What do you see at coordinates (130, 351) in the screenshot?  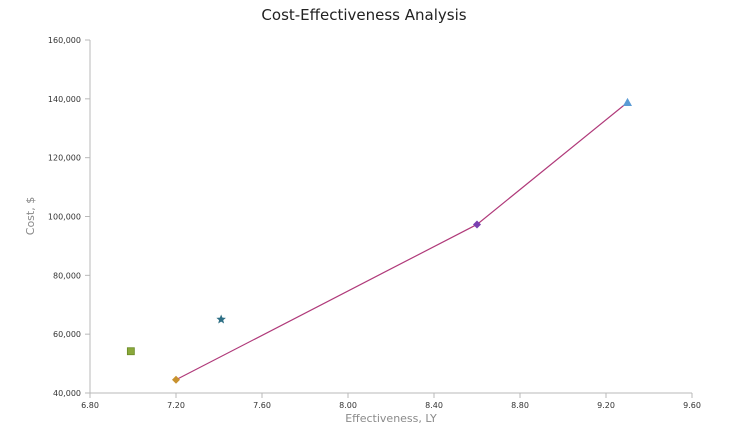 I see `data-point-square` at bounding box center [130, 351].